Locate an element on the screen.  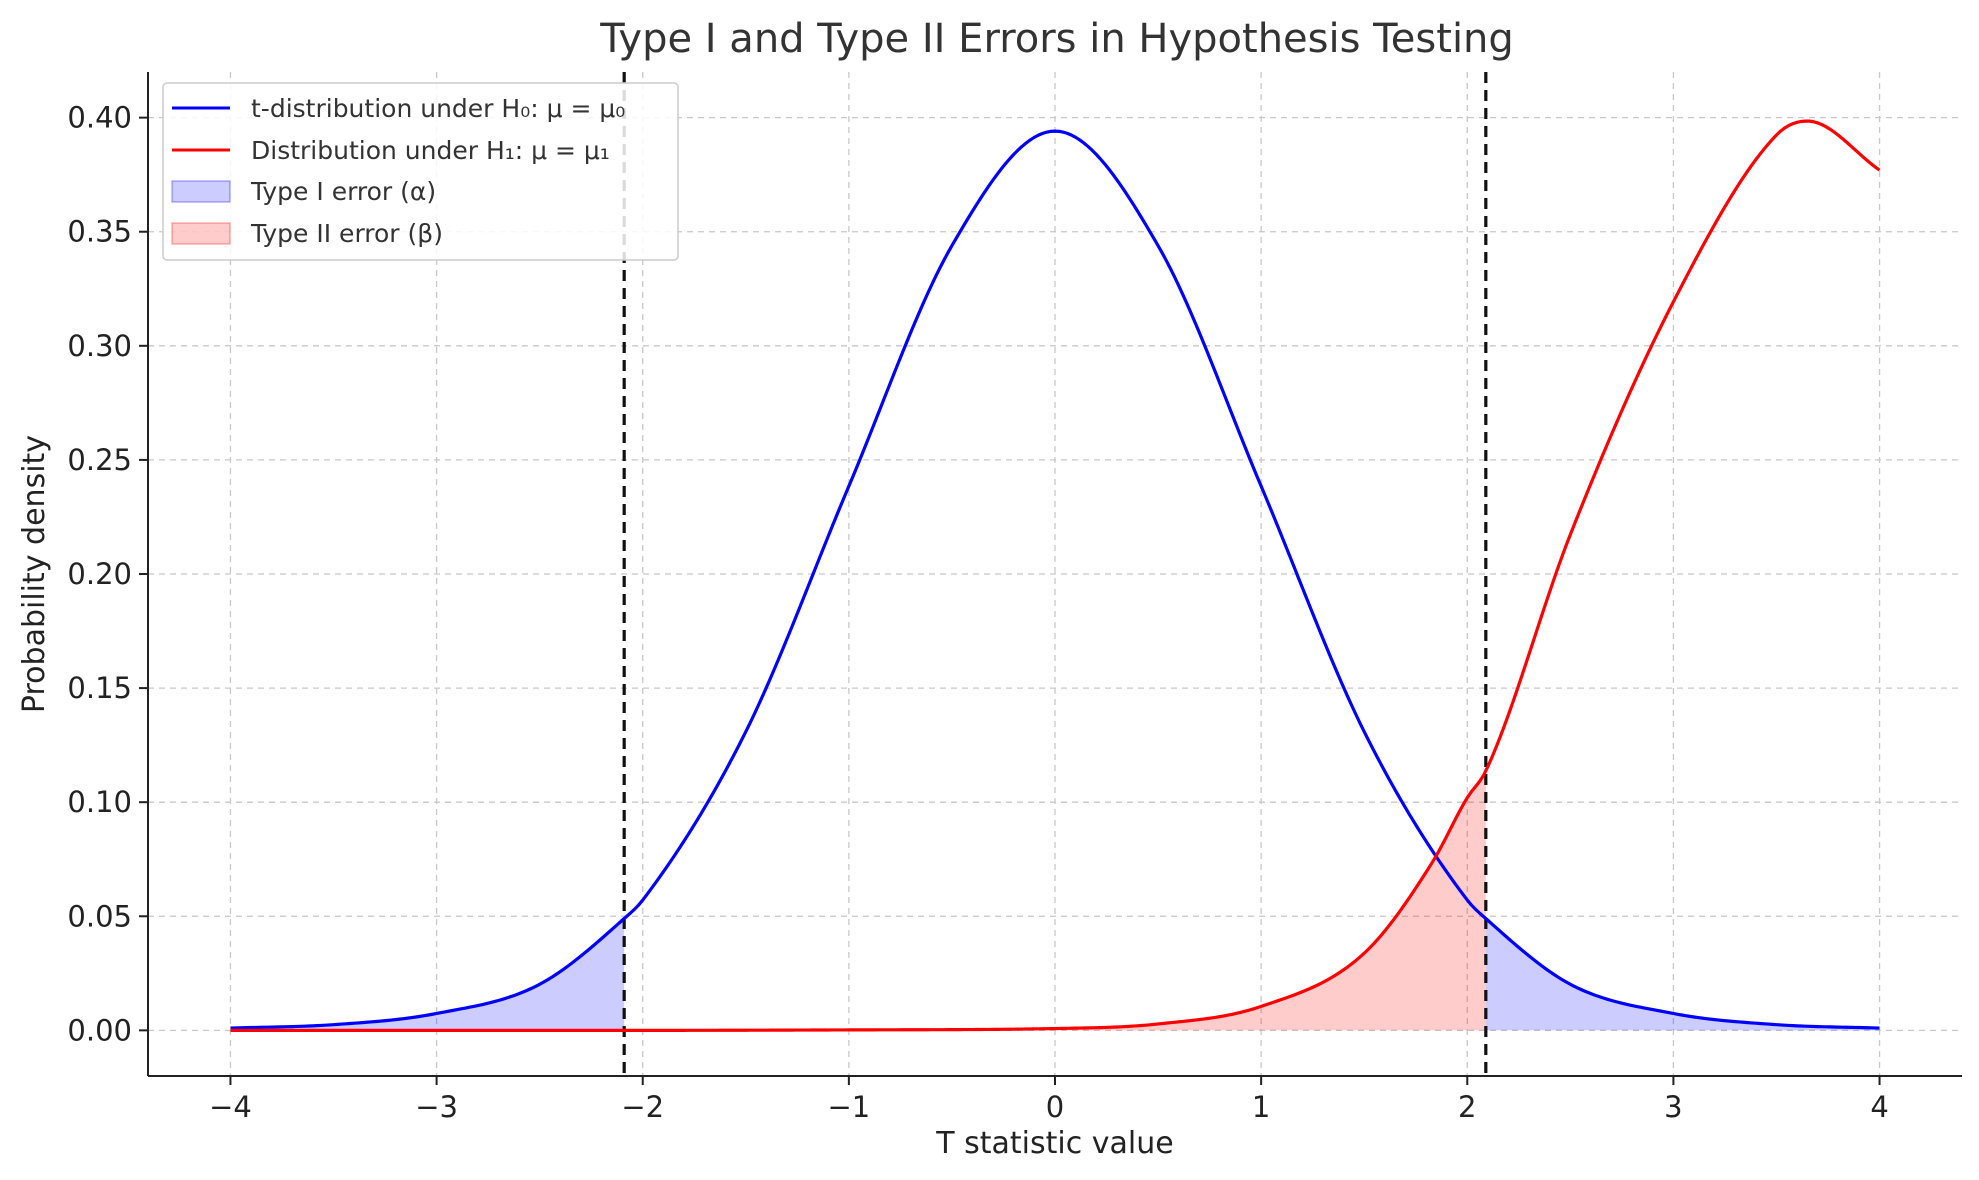
x-tick-label: 3 is located at coordinates (1673, 1107).